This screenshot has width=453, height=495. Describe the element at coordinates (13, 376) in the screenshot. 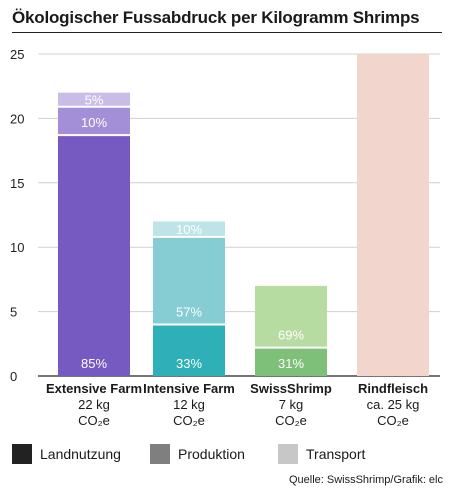

I see `y-tick-label: 0` at that location.